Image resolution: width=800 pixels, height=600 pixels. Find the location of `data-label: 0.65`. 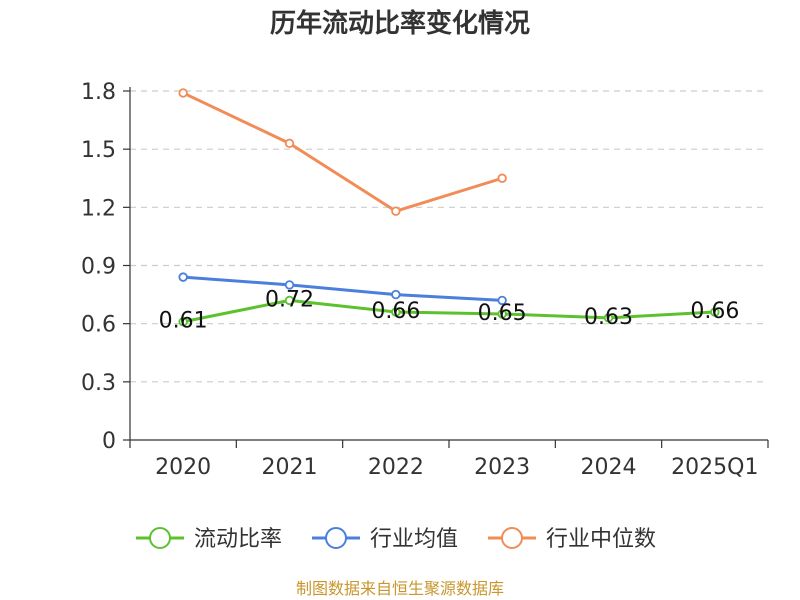

data-label: 0.65 is located at coordinates (502, 313).